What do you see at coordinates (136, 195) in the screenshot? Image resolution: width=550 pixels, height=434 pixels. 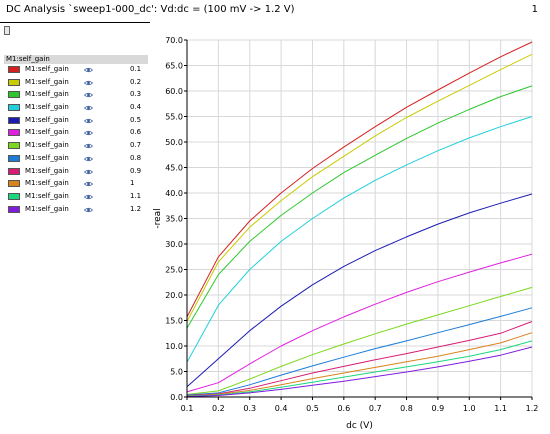 I see `legend-item-value: 1.1` at bounding box center [136, 195].